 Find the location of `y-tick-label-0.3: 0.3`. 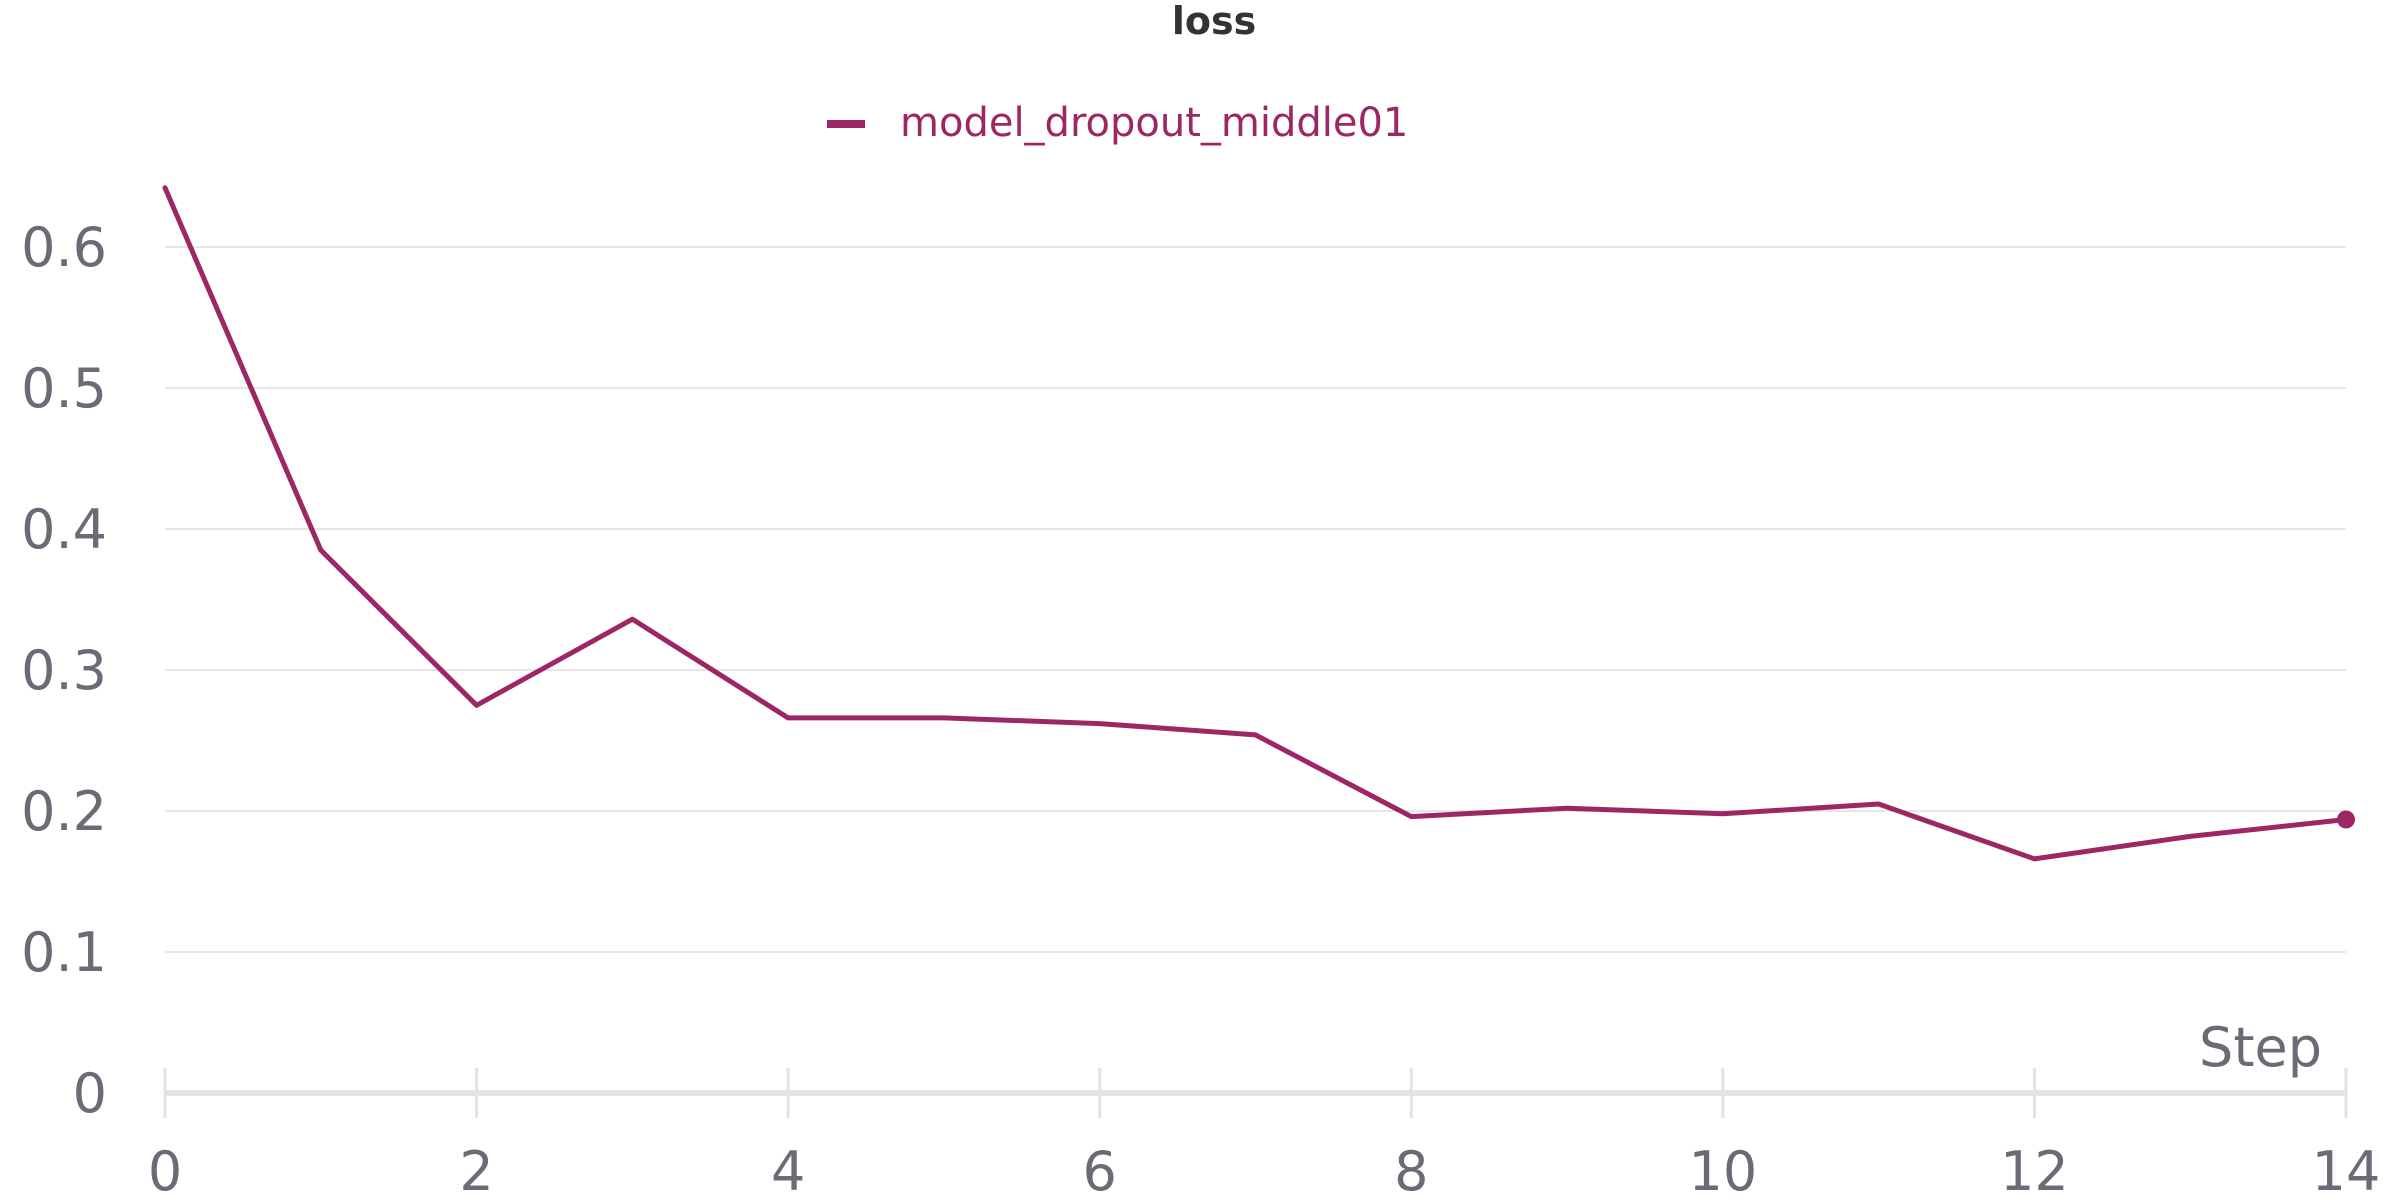

y-tick-label-0.3: 0.3 is located at coordinates (64, 670).